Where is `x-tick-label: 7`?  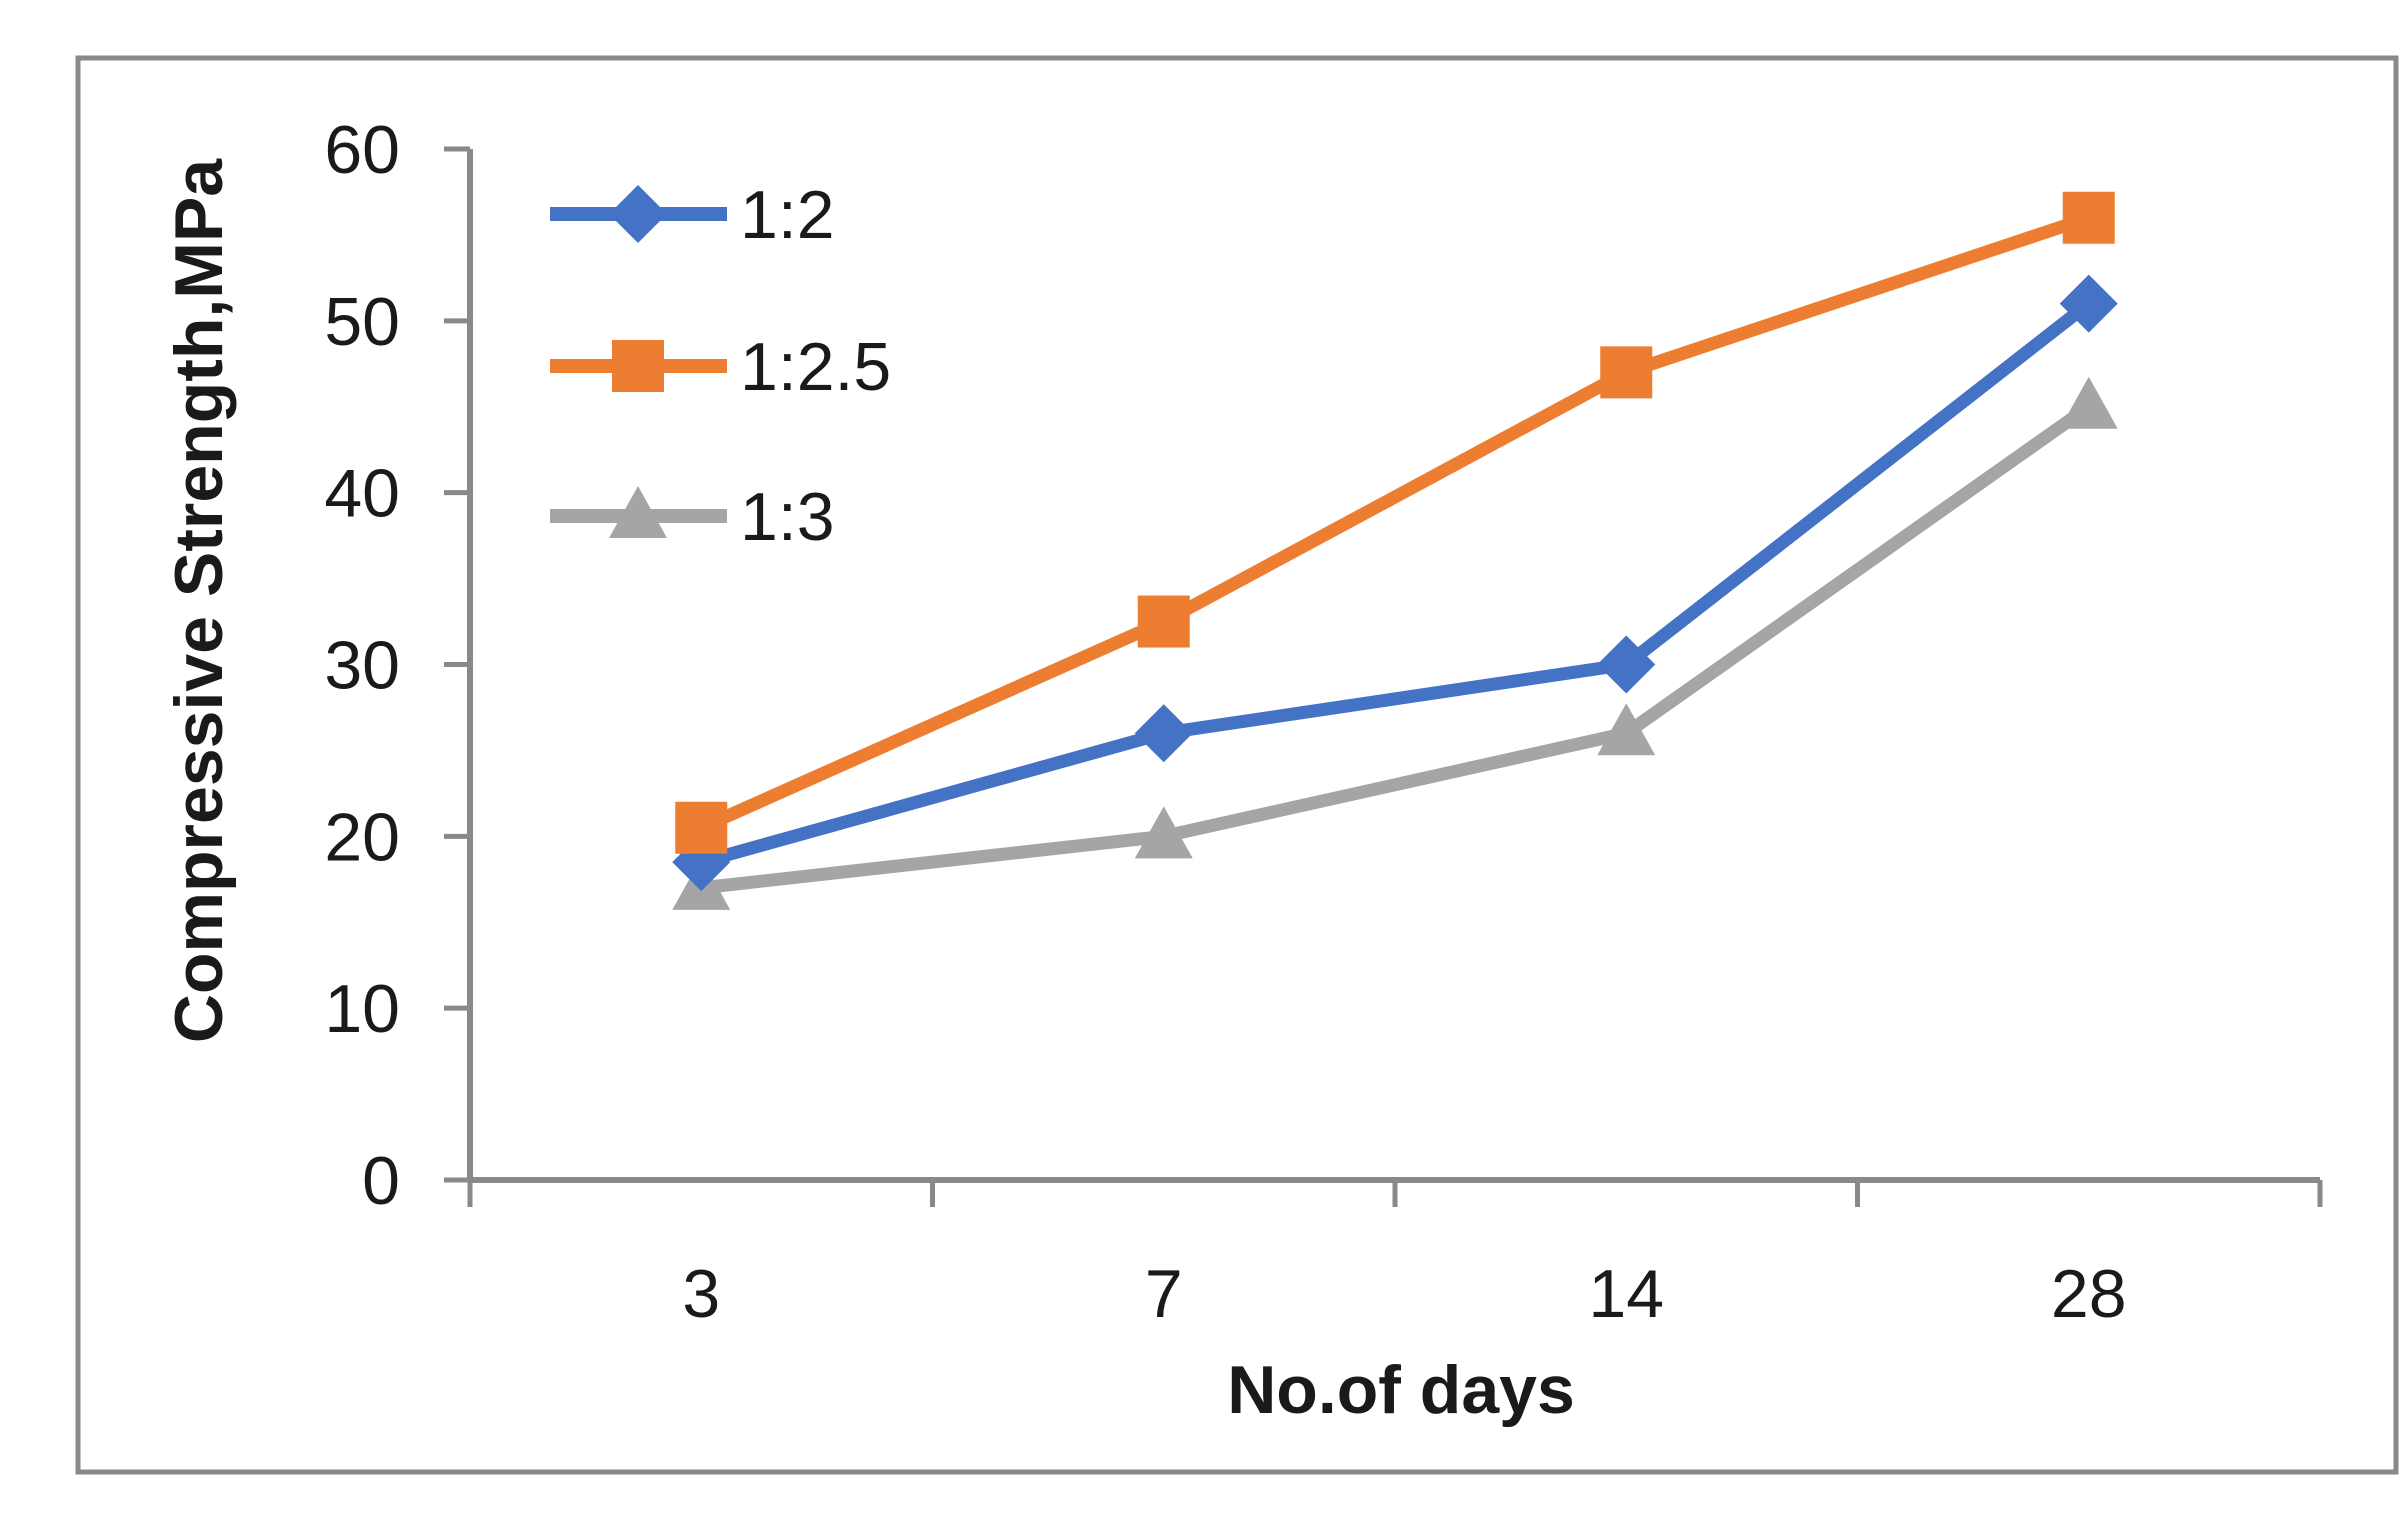
x-tick-label: 7 is located at coordinates (1164, 1294).